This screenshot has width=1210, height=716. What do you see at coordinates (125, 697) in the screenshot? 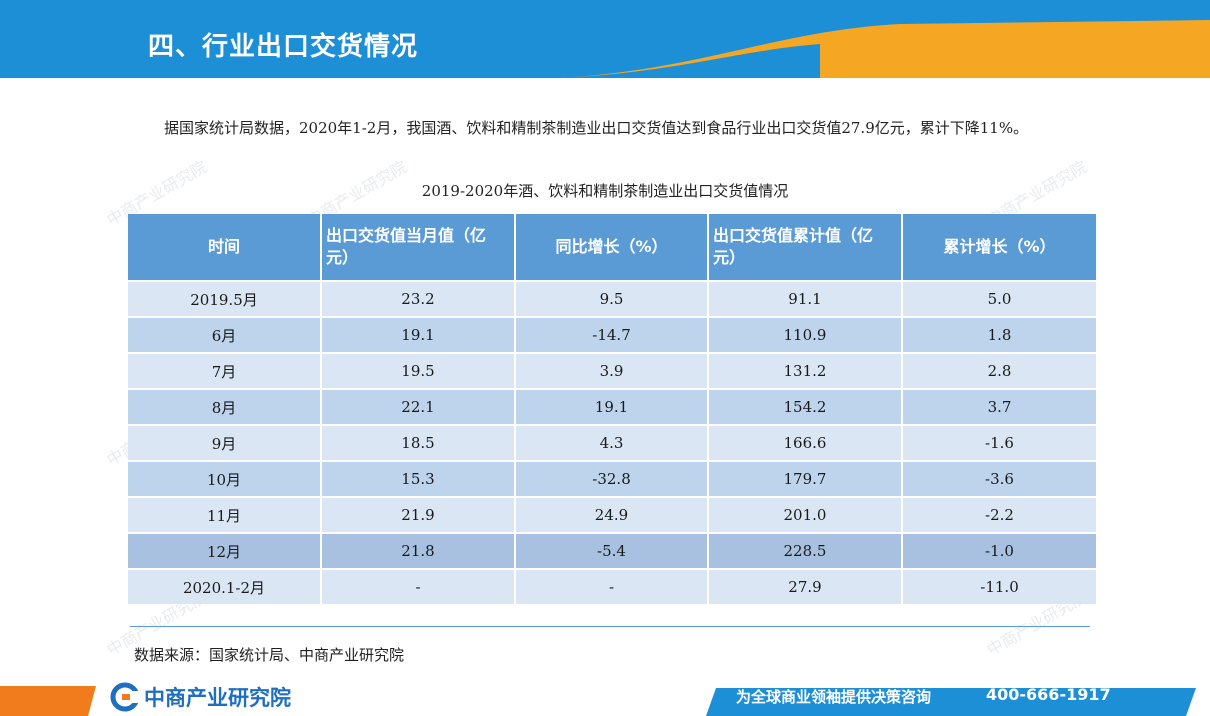
I see `logo-icon` at bounding box center [125, 697].